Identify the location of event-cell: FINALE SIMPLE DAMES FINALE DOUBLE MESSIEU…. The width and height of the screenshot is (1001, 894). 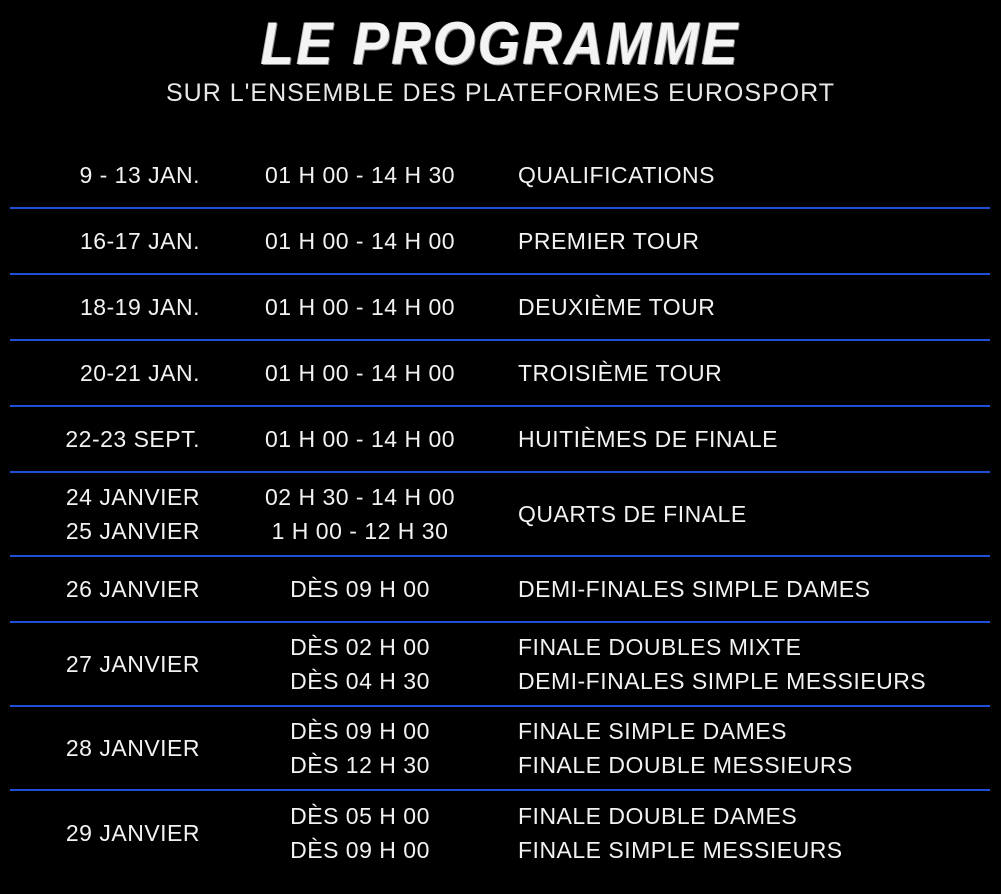
(685, 748).